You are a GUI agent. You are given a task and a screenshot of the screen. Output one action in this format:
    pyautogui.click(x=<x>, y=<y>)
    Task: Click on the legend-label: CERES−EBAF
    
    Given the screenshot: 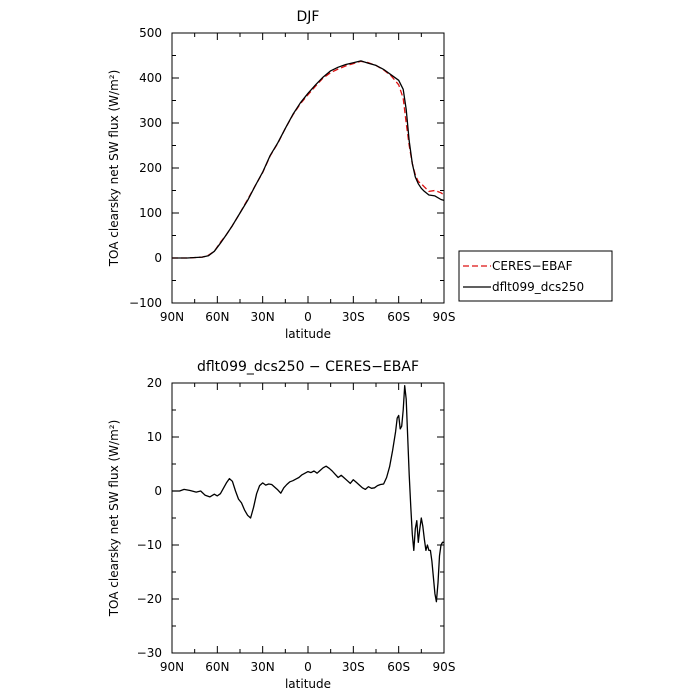 What is the action you would take?
    pyautogui.click(x=532, y=266)
    